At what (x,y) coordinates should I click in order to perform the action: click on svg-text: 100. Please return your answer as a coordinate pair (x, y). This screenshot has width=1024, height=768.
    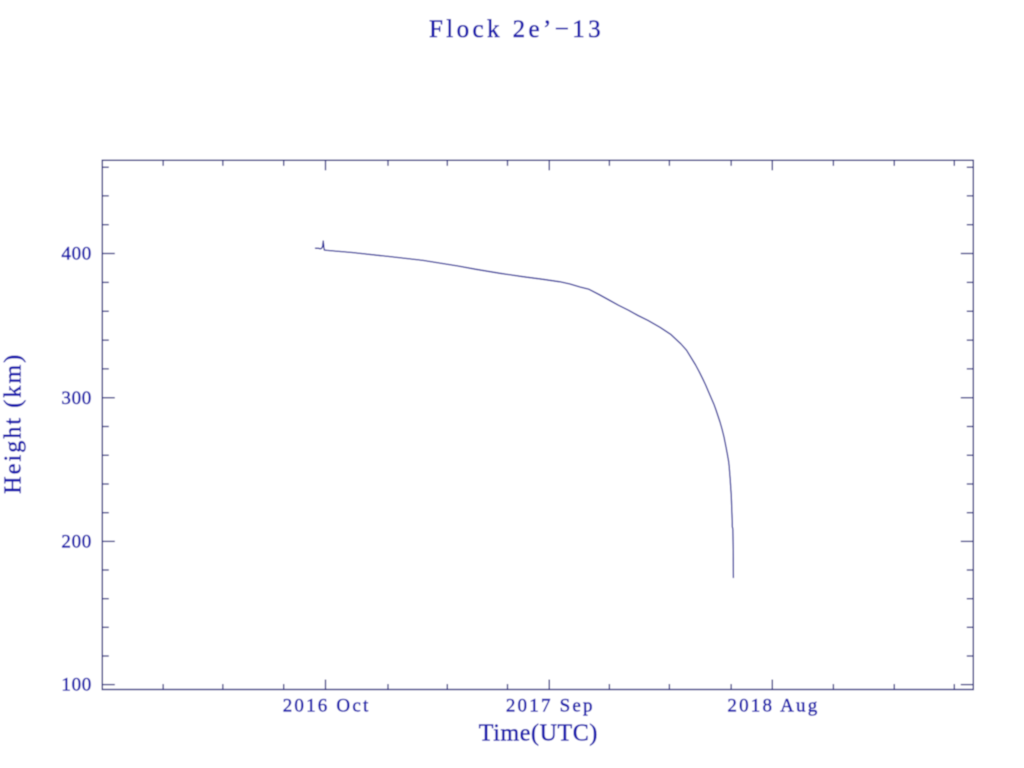
    Looking at the image, I should click on (76, 685).